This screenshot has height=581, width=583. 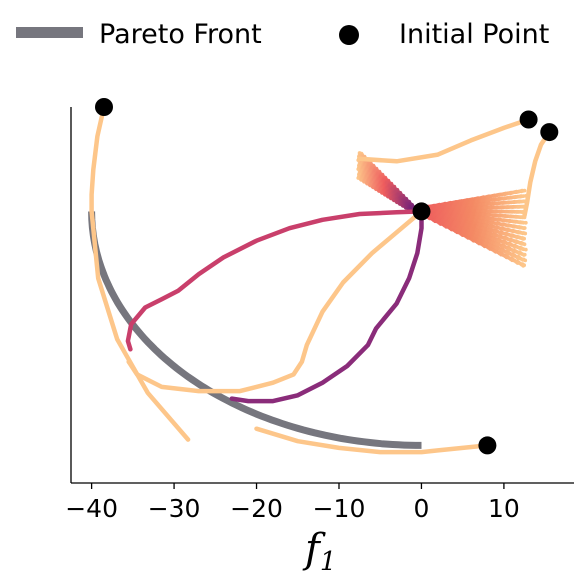 I want to click on legend-swatch-pareto-front, so click(x=49, y=32).